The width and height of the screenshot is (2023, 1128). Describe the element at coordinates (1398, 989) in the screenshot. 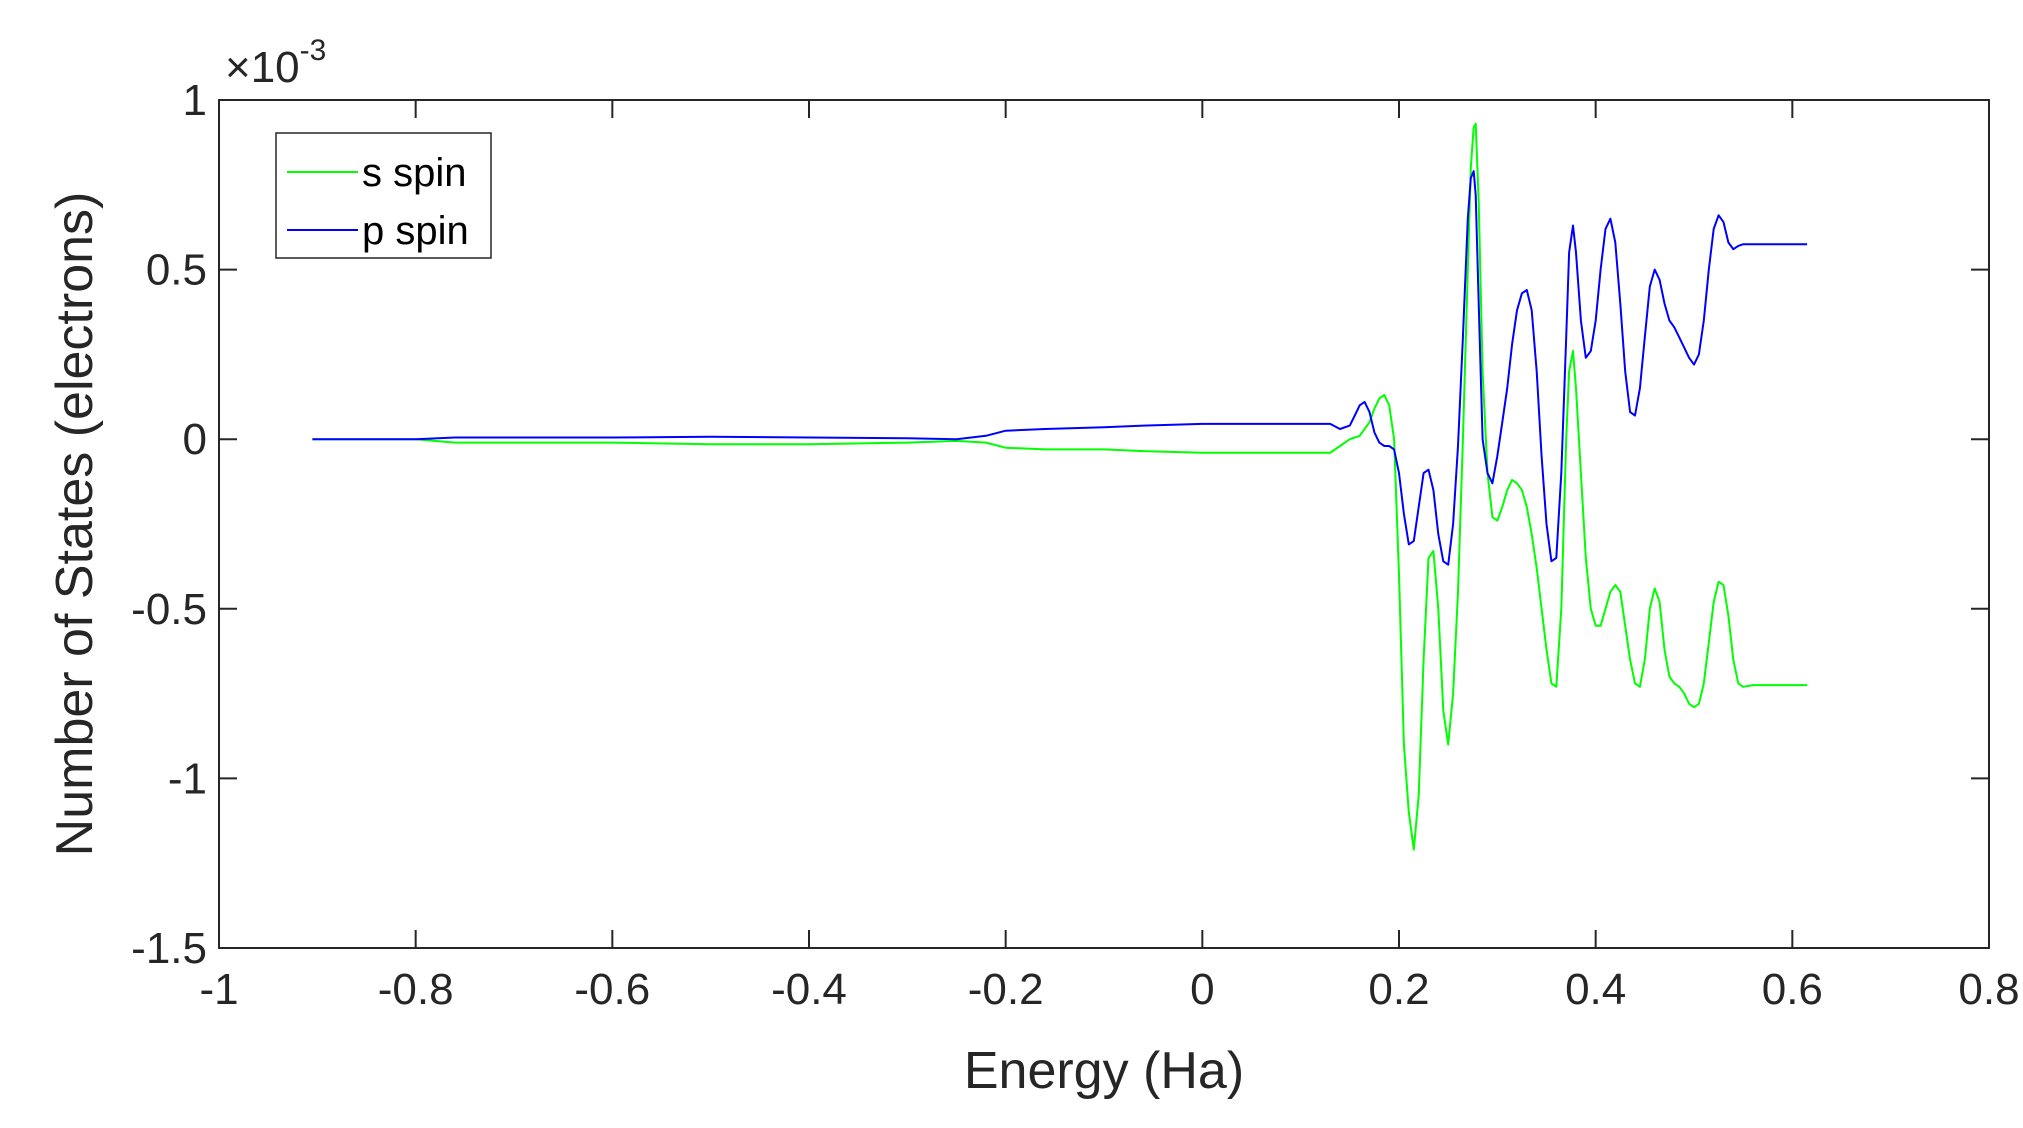

I see `x-tick-label: 0.2` at that location.